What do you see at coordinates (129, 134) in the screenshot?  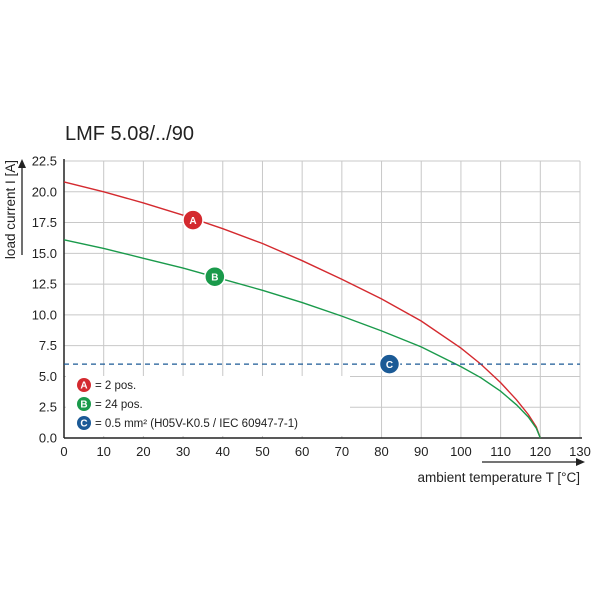 I see `chart-title: LMF 5.08/../90` at bounding box center [129, 134].